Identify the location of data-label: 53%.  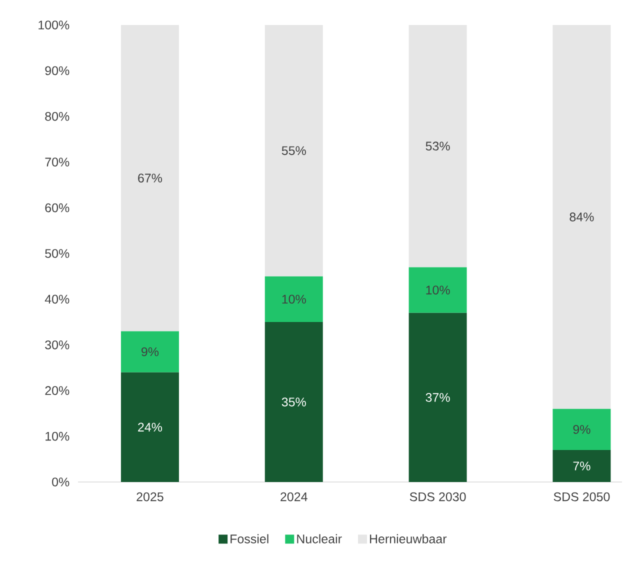
(438, 146).